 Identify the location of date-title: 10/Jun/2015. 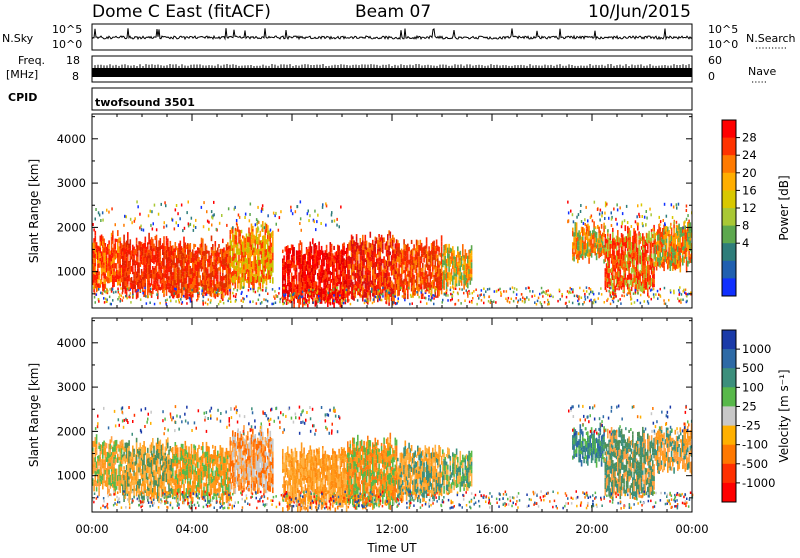
(639, 12).